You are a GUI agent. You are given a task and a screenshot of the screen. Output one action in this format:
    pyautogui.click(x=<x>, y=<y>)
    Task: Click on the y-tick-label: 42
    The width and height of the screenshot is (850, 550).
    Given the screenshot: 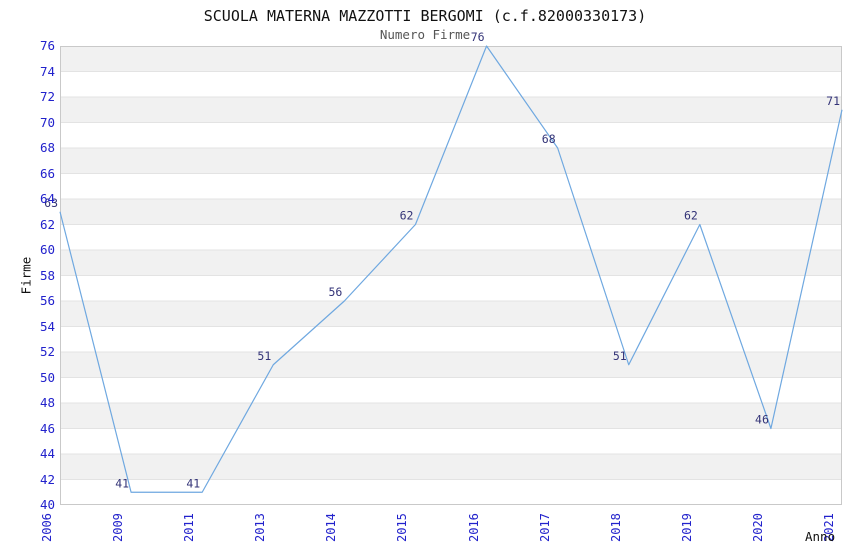 What is the action you would take?
    pyautogui.click(x=47, y=479)
    